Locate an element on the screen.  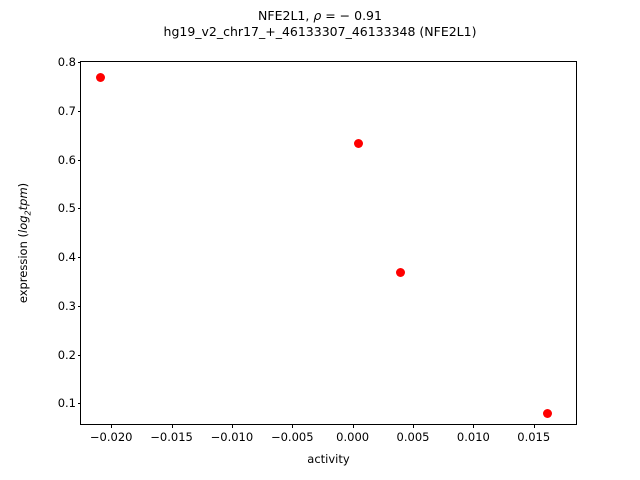
y-axis-tick-label: 0.5 is located at coordinates (66, 208).